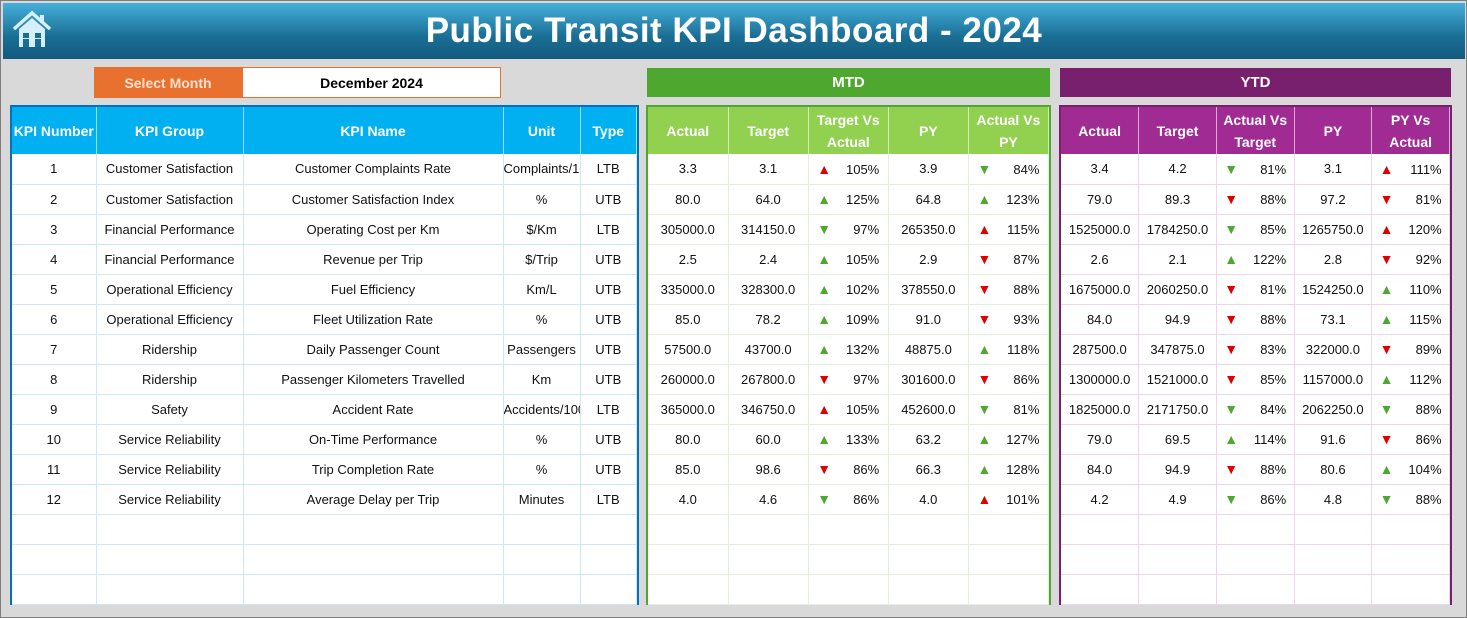 The height and width of the screenshot is (618, 1467). What do you see at coordinates (688, 499) in the screenshot?
I see `actual-cell: 4.0` at bounding box center [688, 499].